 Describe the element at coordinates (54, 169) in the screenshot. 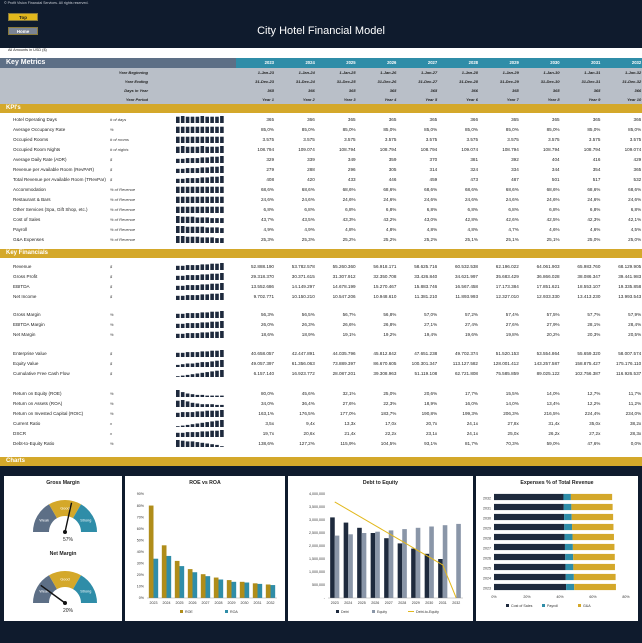

I see `metric-label: Revenue per Available Room (RevPAR)` at that location.